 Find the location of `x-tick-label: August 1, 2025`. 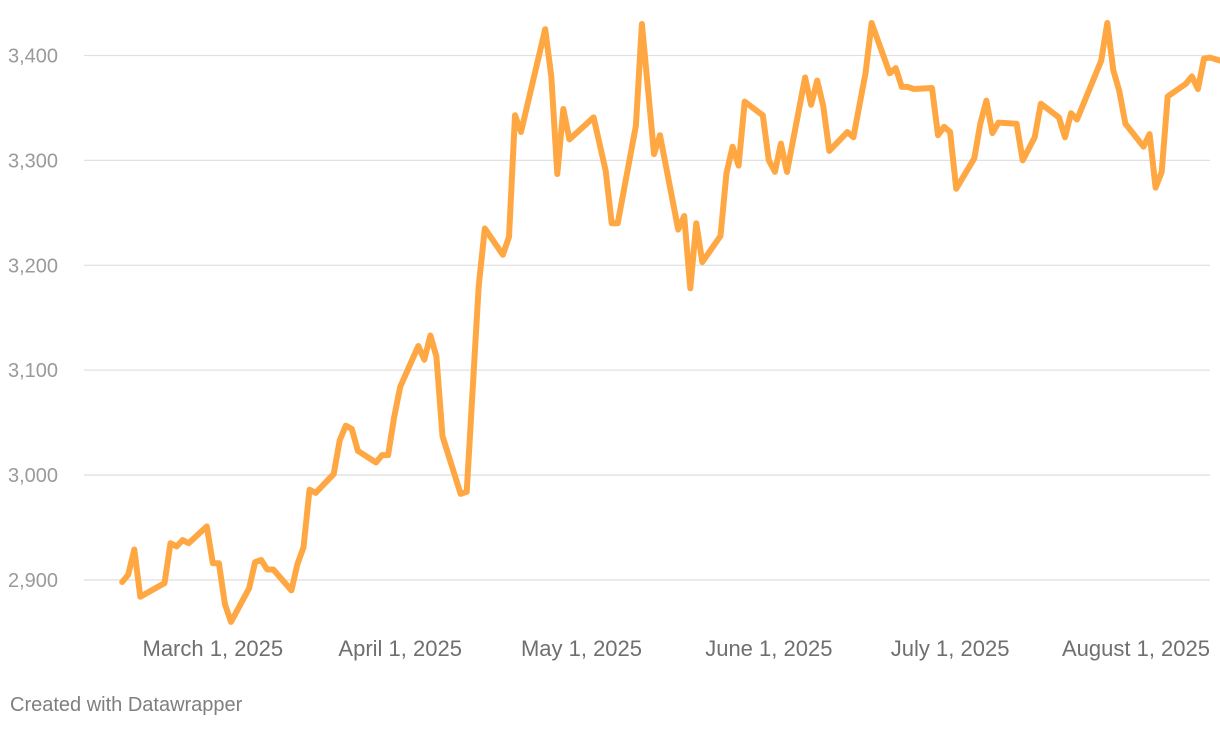

x-tick-label: August 1, 2025 is located at coordinates (1136, 648).